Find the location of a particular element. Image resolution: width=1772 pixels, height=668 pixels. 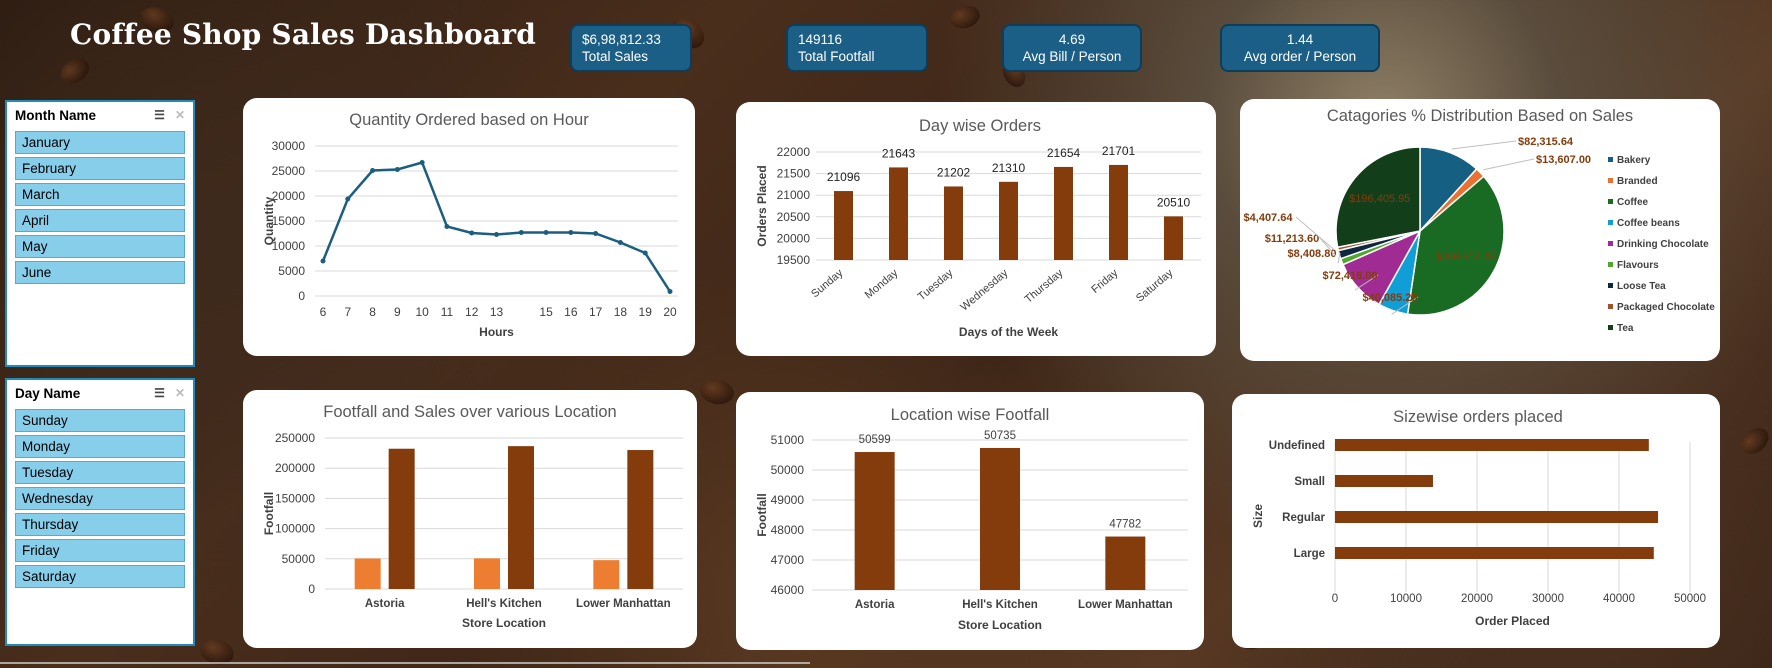

slicer-item-wednesday: Wednesday is located at coordinates (100, 498).